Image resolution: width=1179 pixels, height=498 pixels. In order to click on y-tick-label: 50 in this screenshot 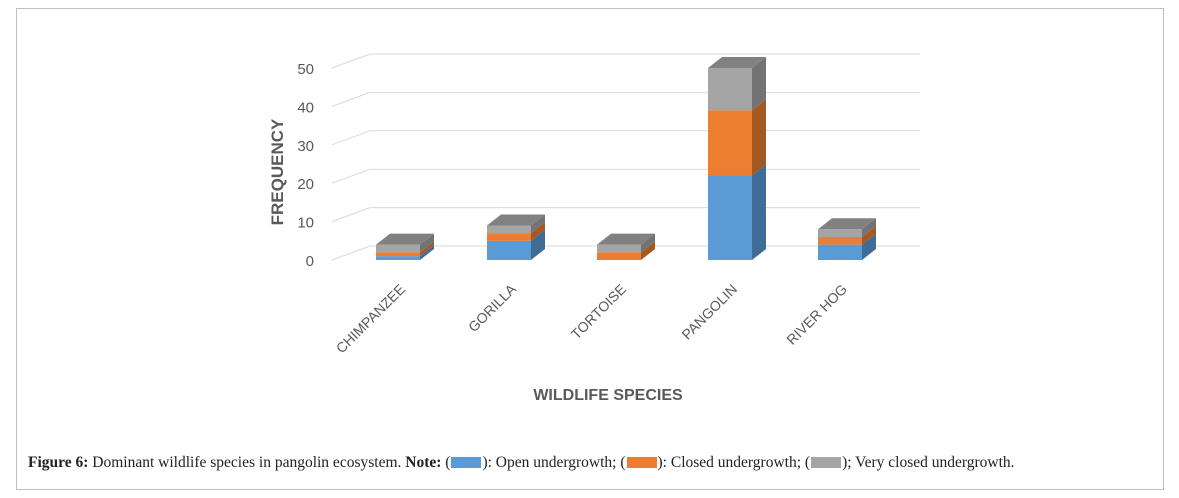, I will do `click(305, 69)`.